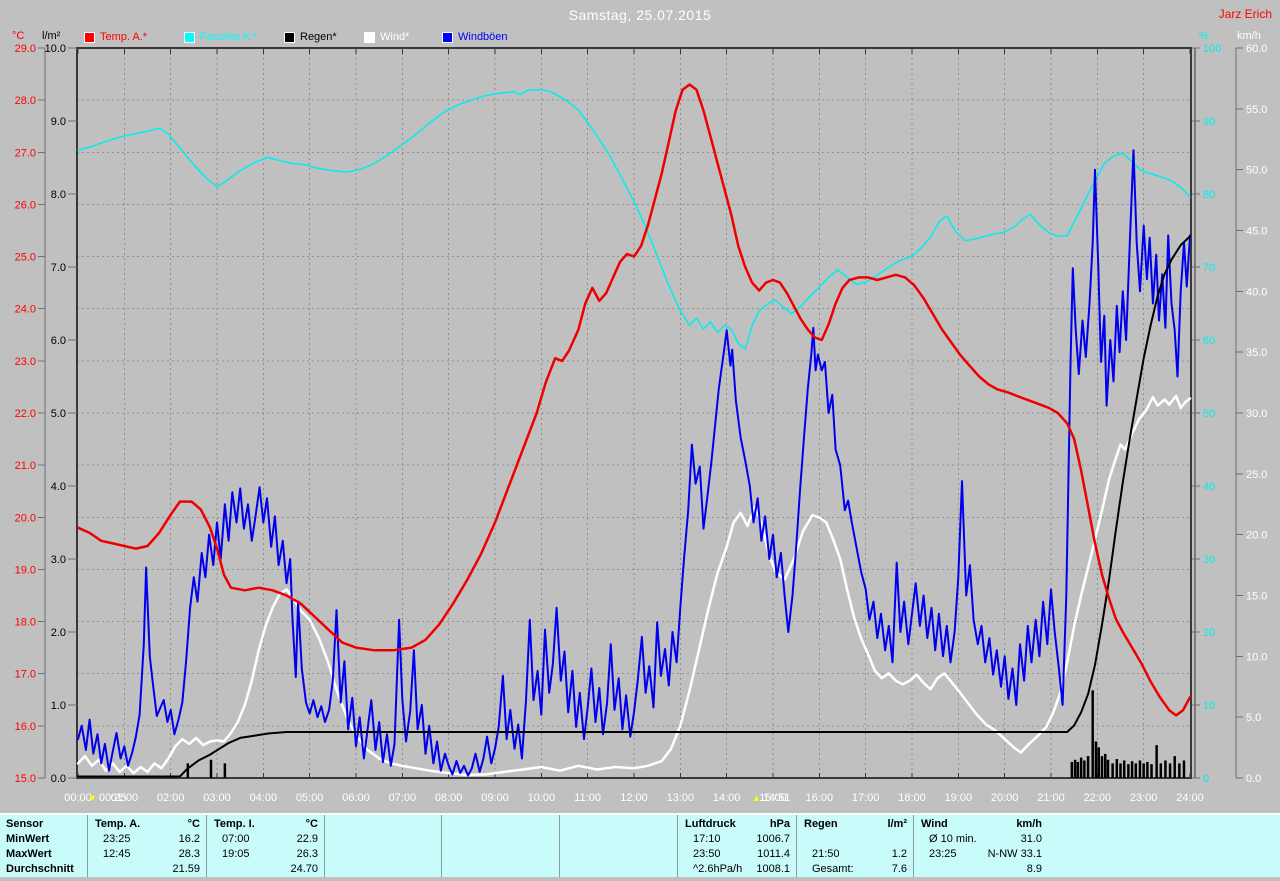  What do you see at coordinates (1209, 122) in the screenshot?
I see `axis-tick-label: 90` at bounding box center [1209, 122].